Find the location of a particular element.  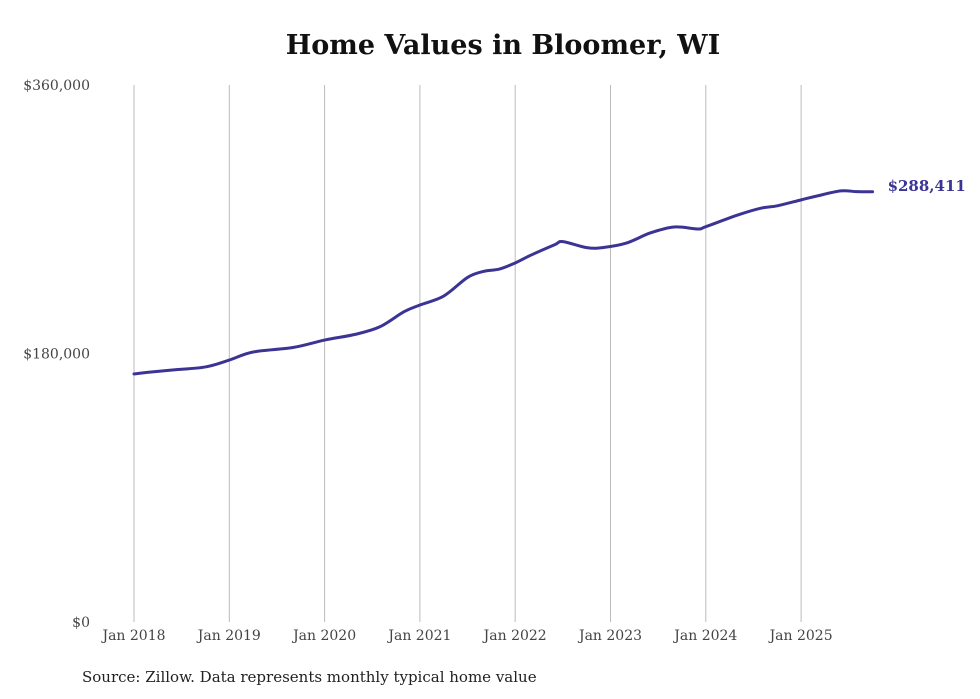

x-tick-label: Jan 2022 is located at coordinates (514, 636).